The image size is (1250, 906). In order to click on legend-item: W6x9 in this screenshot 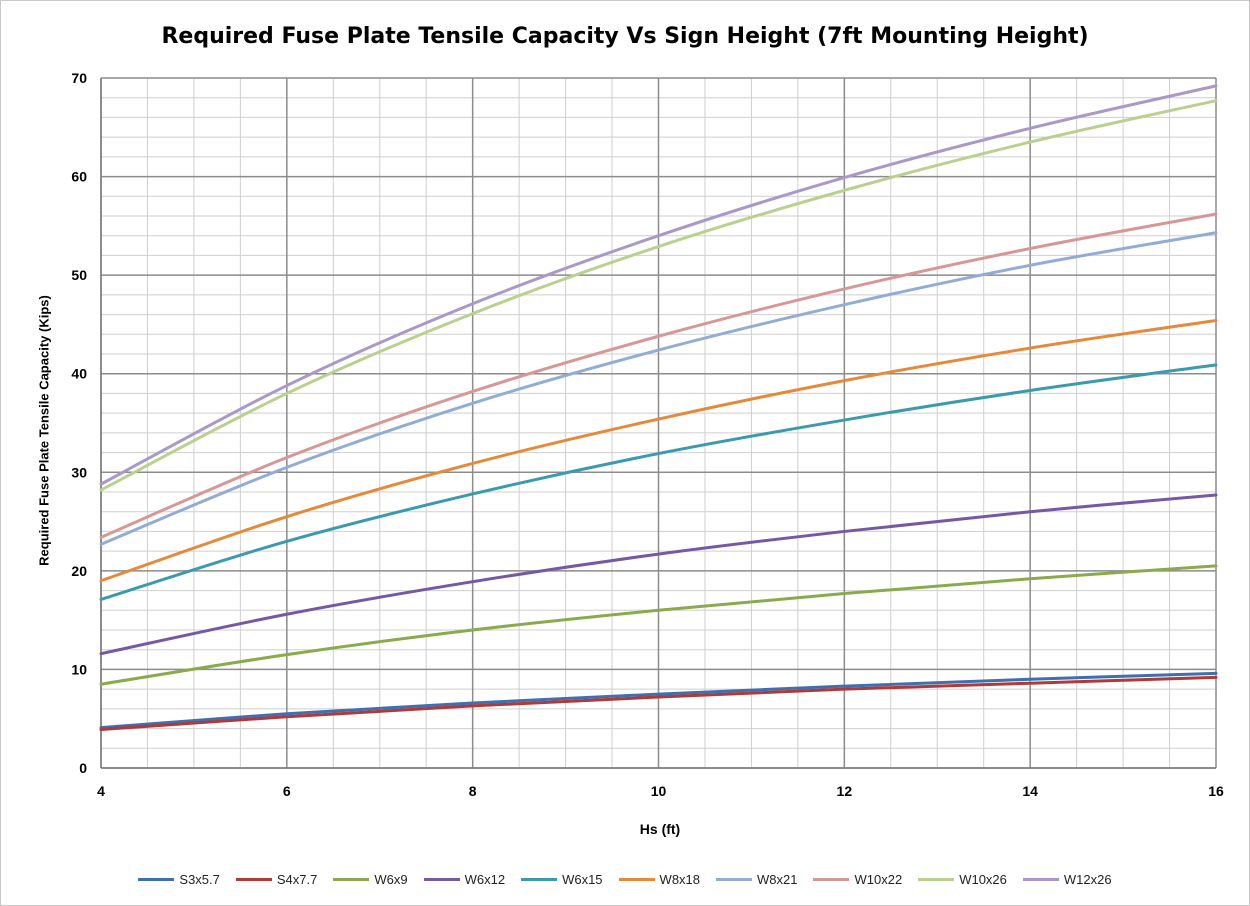, I will do `click(370, 879)`.